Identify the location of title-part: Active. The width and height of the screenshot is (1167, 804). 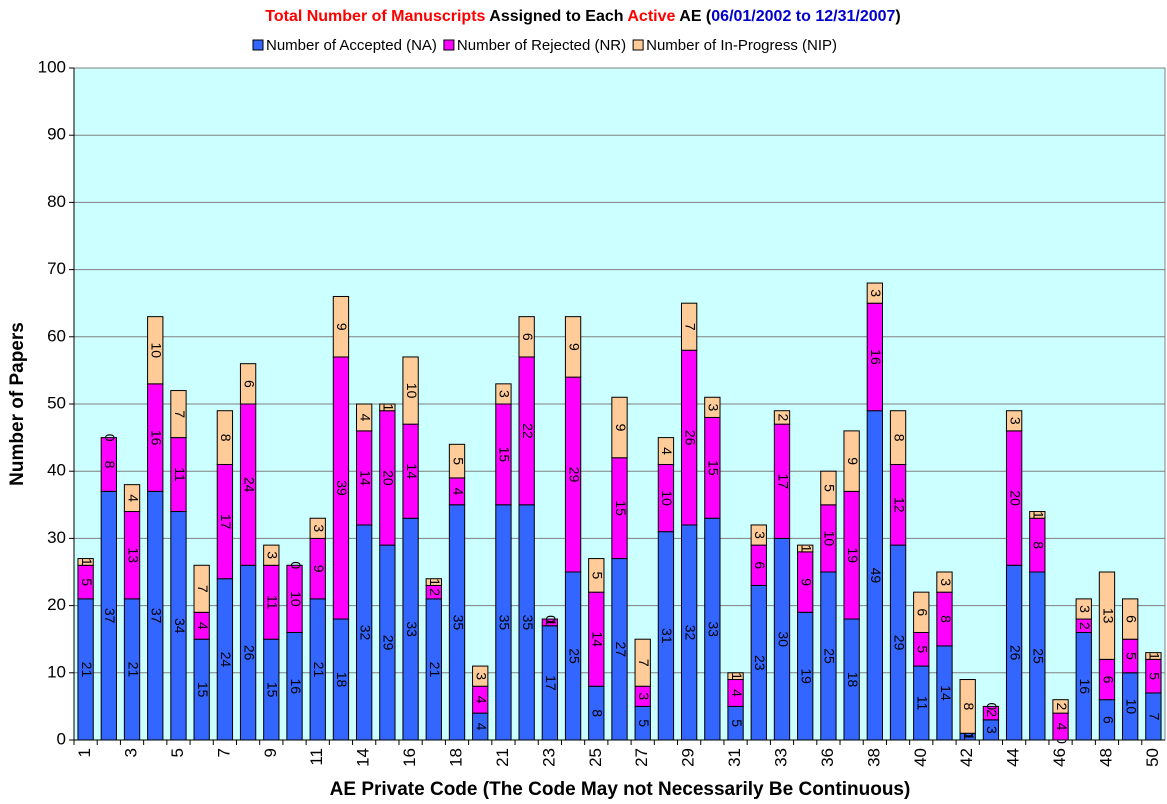
(651, 16).